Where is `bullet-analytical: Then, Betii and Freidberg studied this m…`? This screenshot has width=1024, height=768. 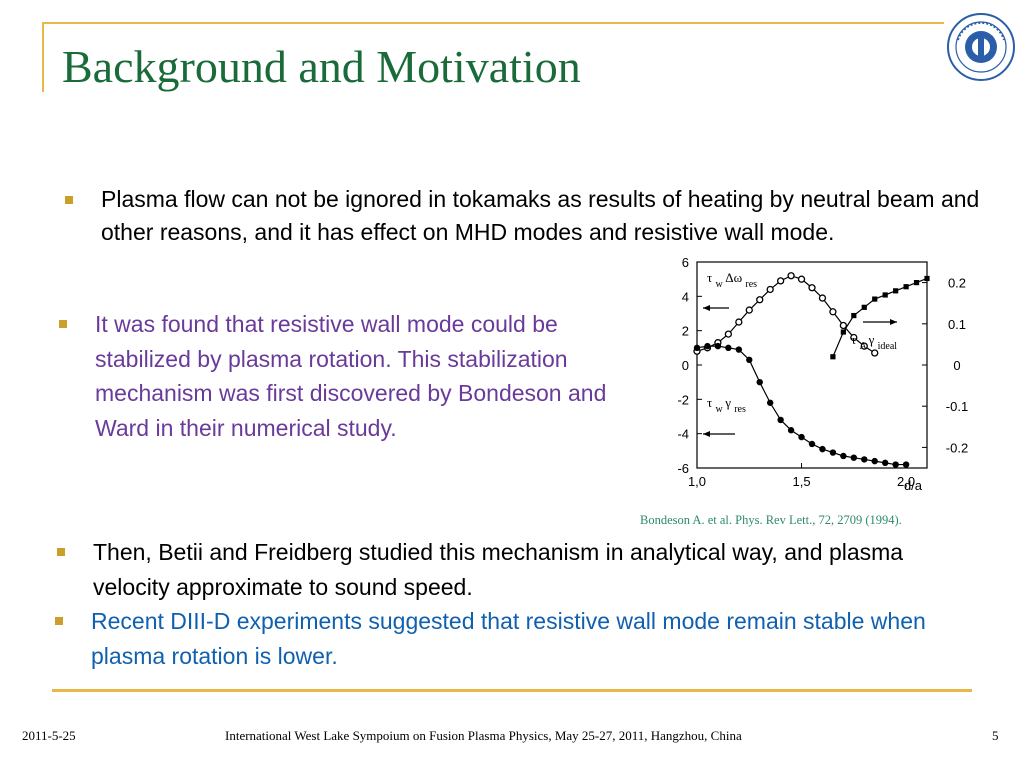
bullet-analytical: Then, Betii and Freidberg studied this m… is located at coordinates (515, 569).